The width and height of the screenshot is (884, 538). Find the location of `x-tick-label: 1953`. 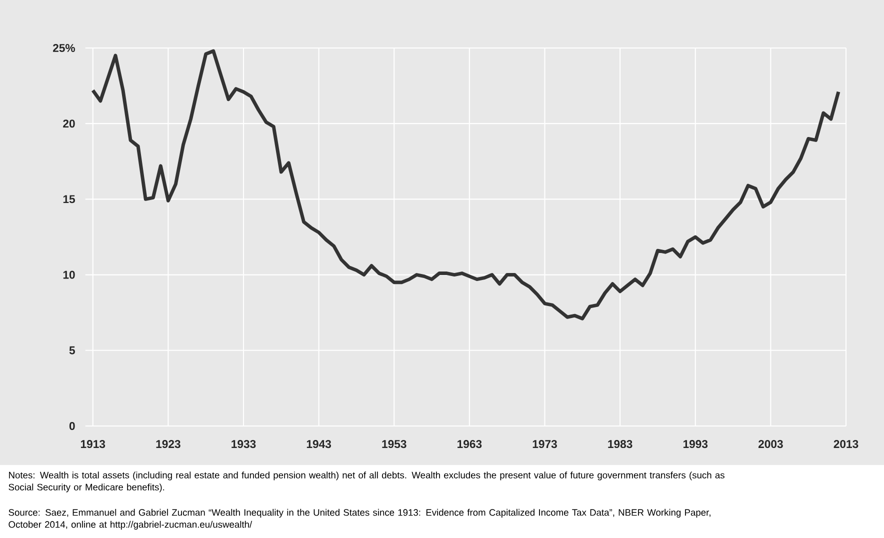

x-tick-label: 1953 is located at coordinates (394, 444).